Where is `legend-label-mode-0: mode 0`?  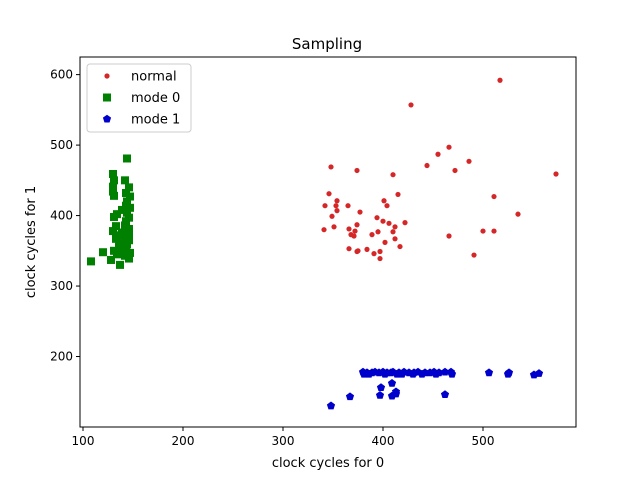
legend-label-mode-0: mode 0 is located at coordinates (155, 98).